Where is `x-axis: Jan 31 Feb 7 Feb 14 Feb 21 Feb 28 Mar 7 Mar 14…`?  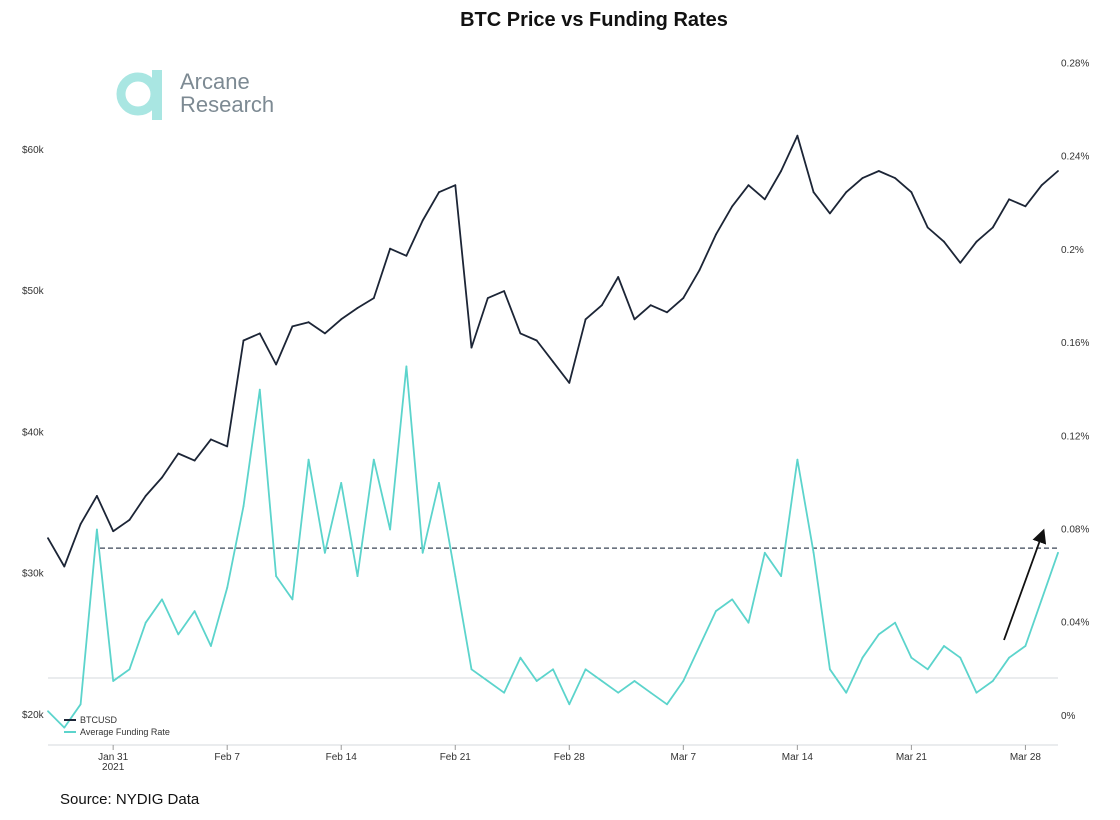
x-axis: Jan 31 Feb 7 Feb 14 Feb 21 Feb 28 Mar 7 Mar 14… is located at coordinates (569, 759).